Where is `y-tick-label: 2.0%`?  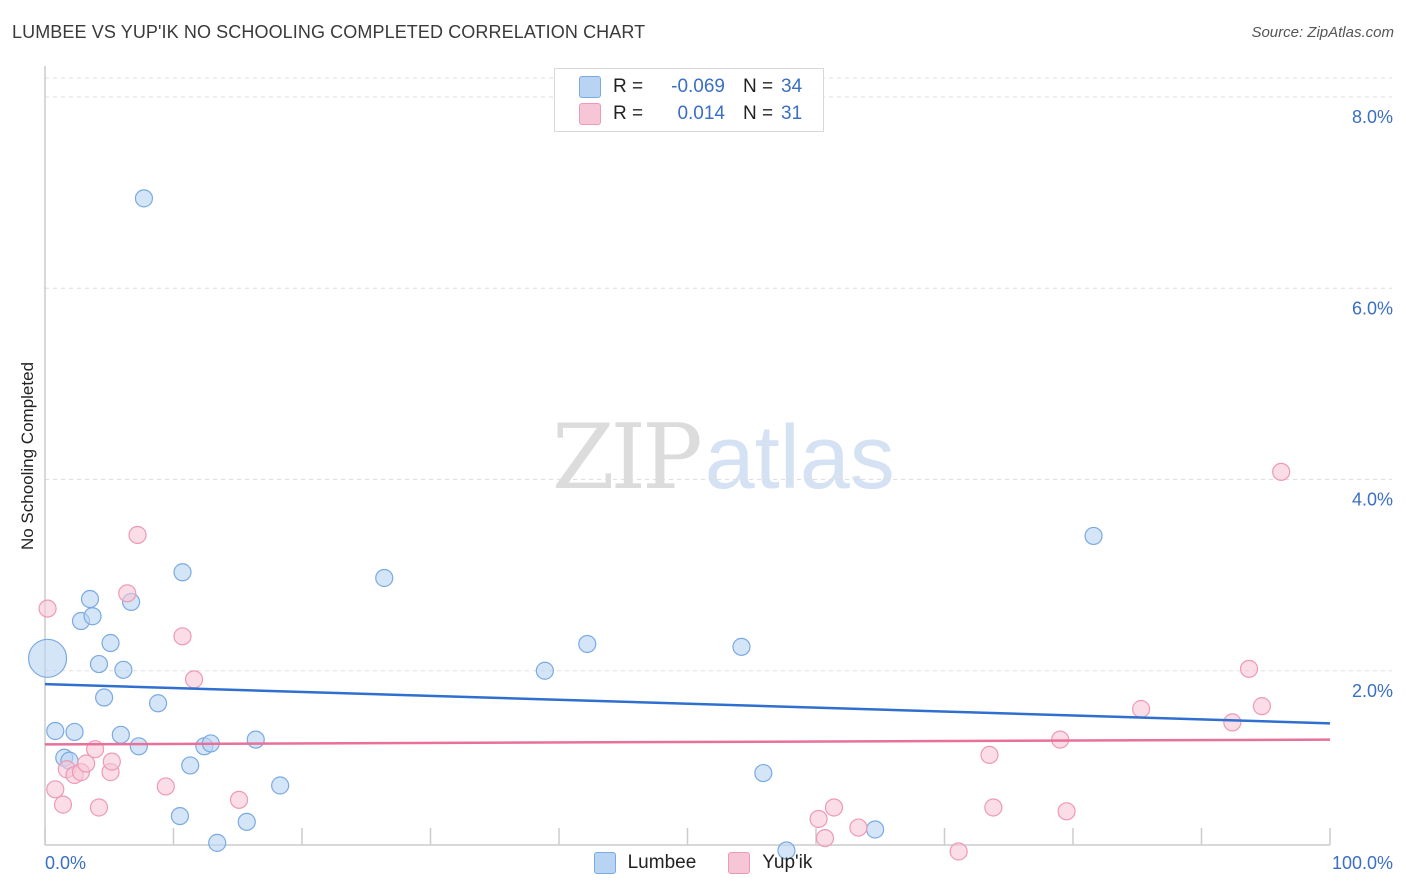 y-tick-label: 2.0% is located at coordinates (1372, 691).